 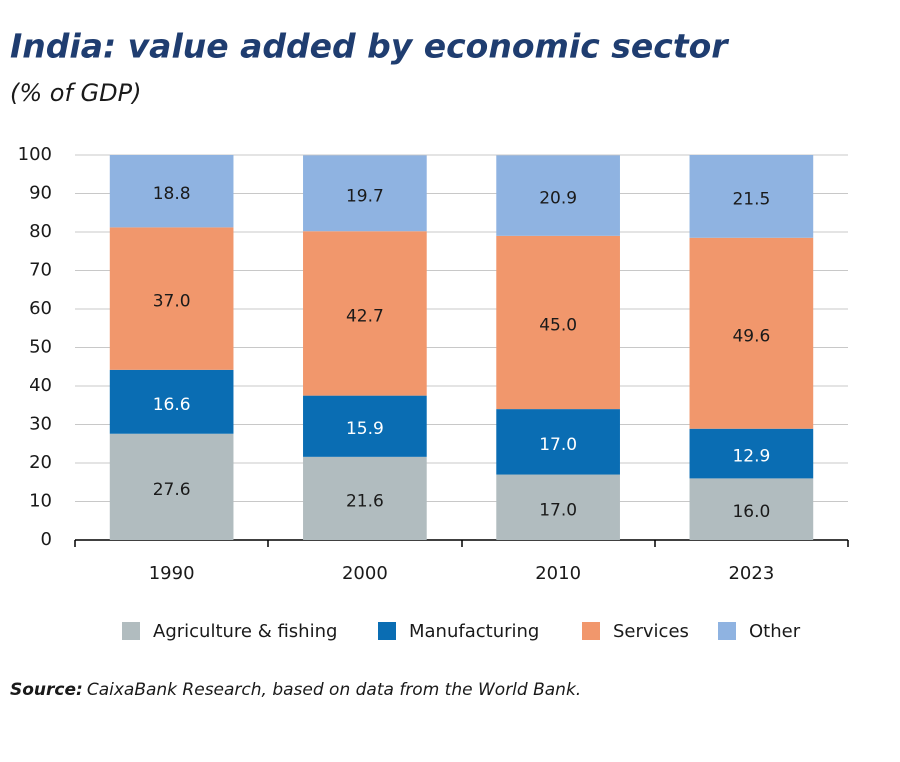 What do you see at coordinates (35, 154) in the screenshot?
I see `y-tick-label: 100` at bounding box center [35, 154].